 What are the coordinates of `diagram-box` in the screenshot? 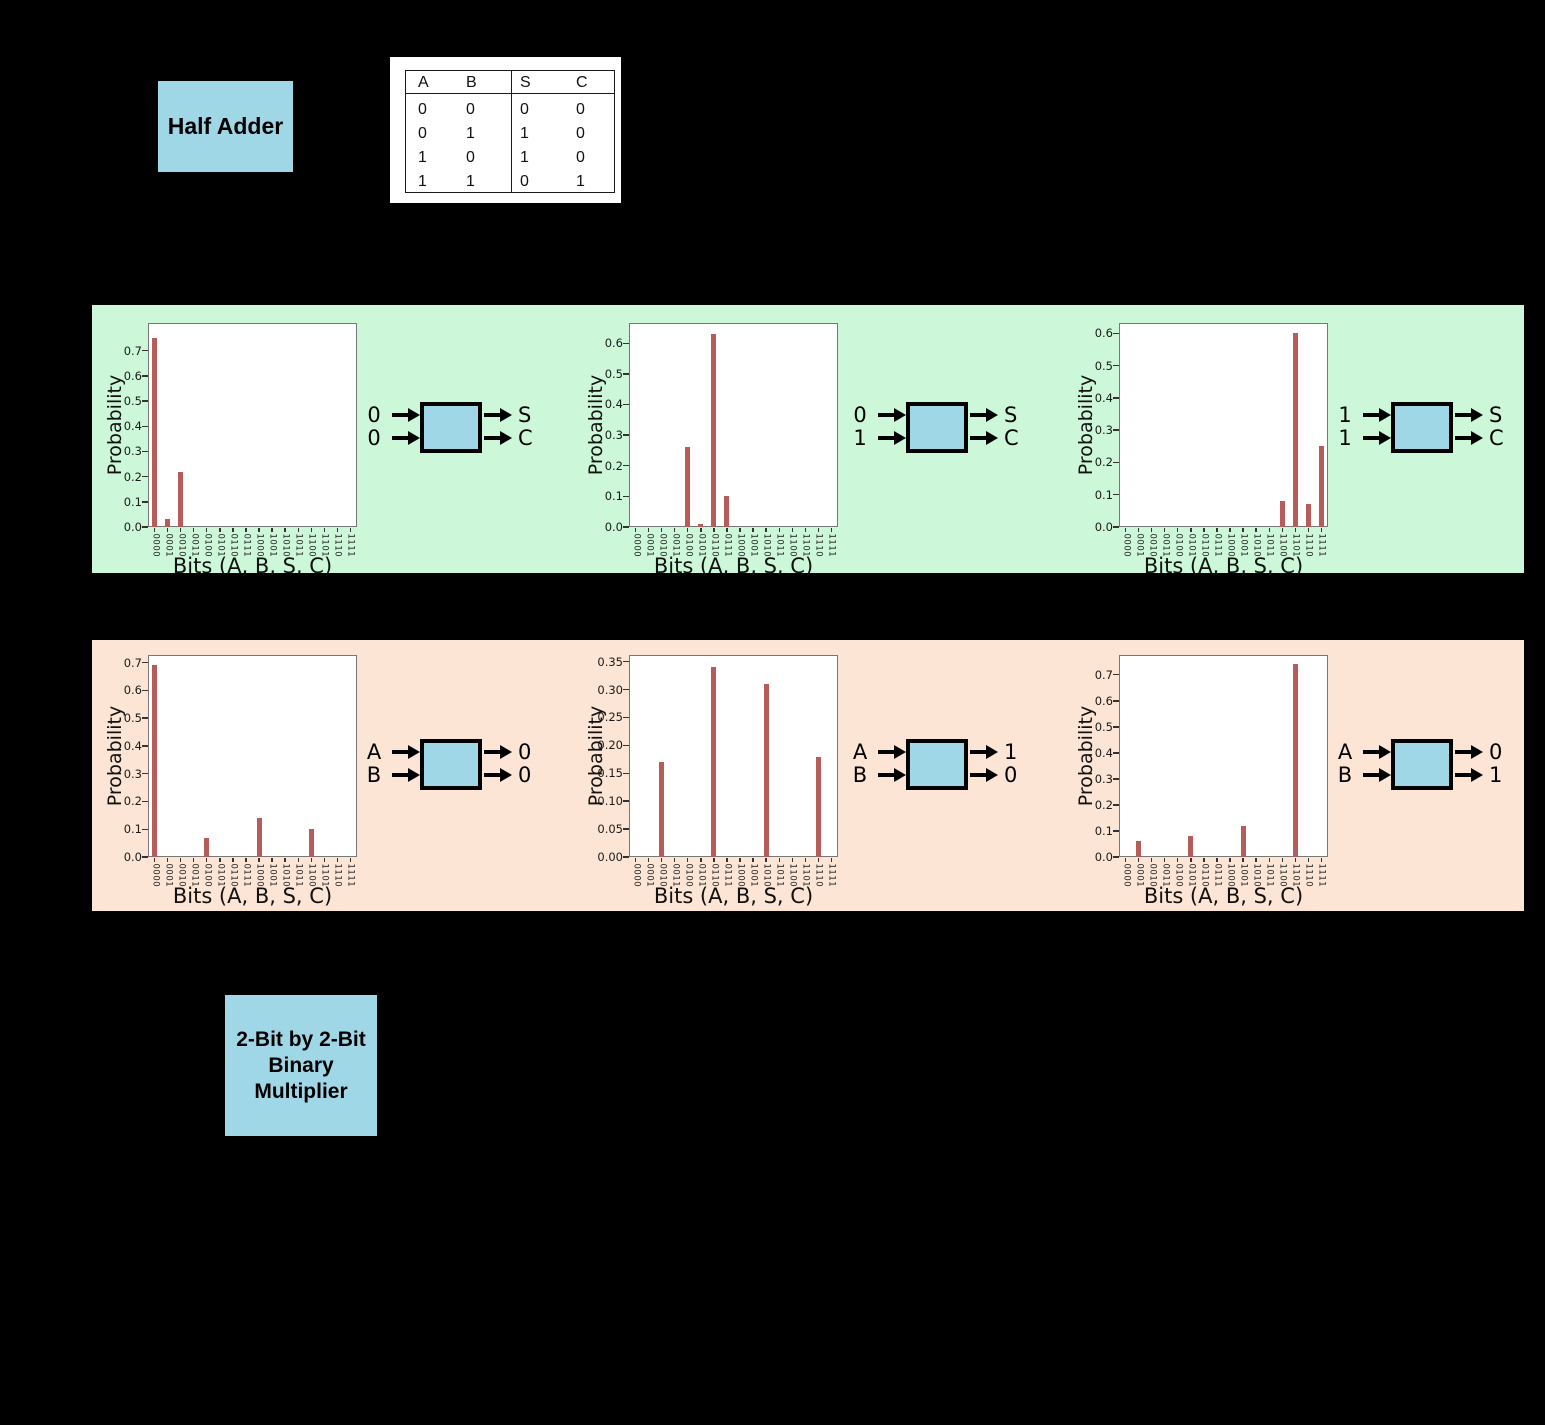 It's located at (937, 427).